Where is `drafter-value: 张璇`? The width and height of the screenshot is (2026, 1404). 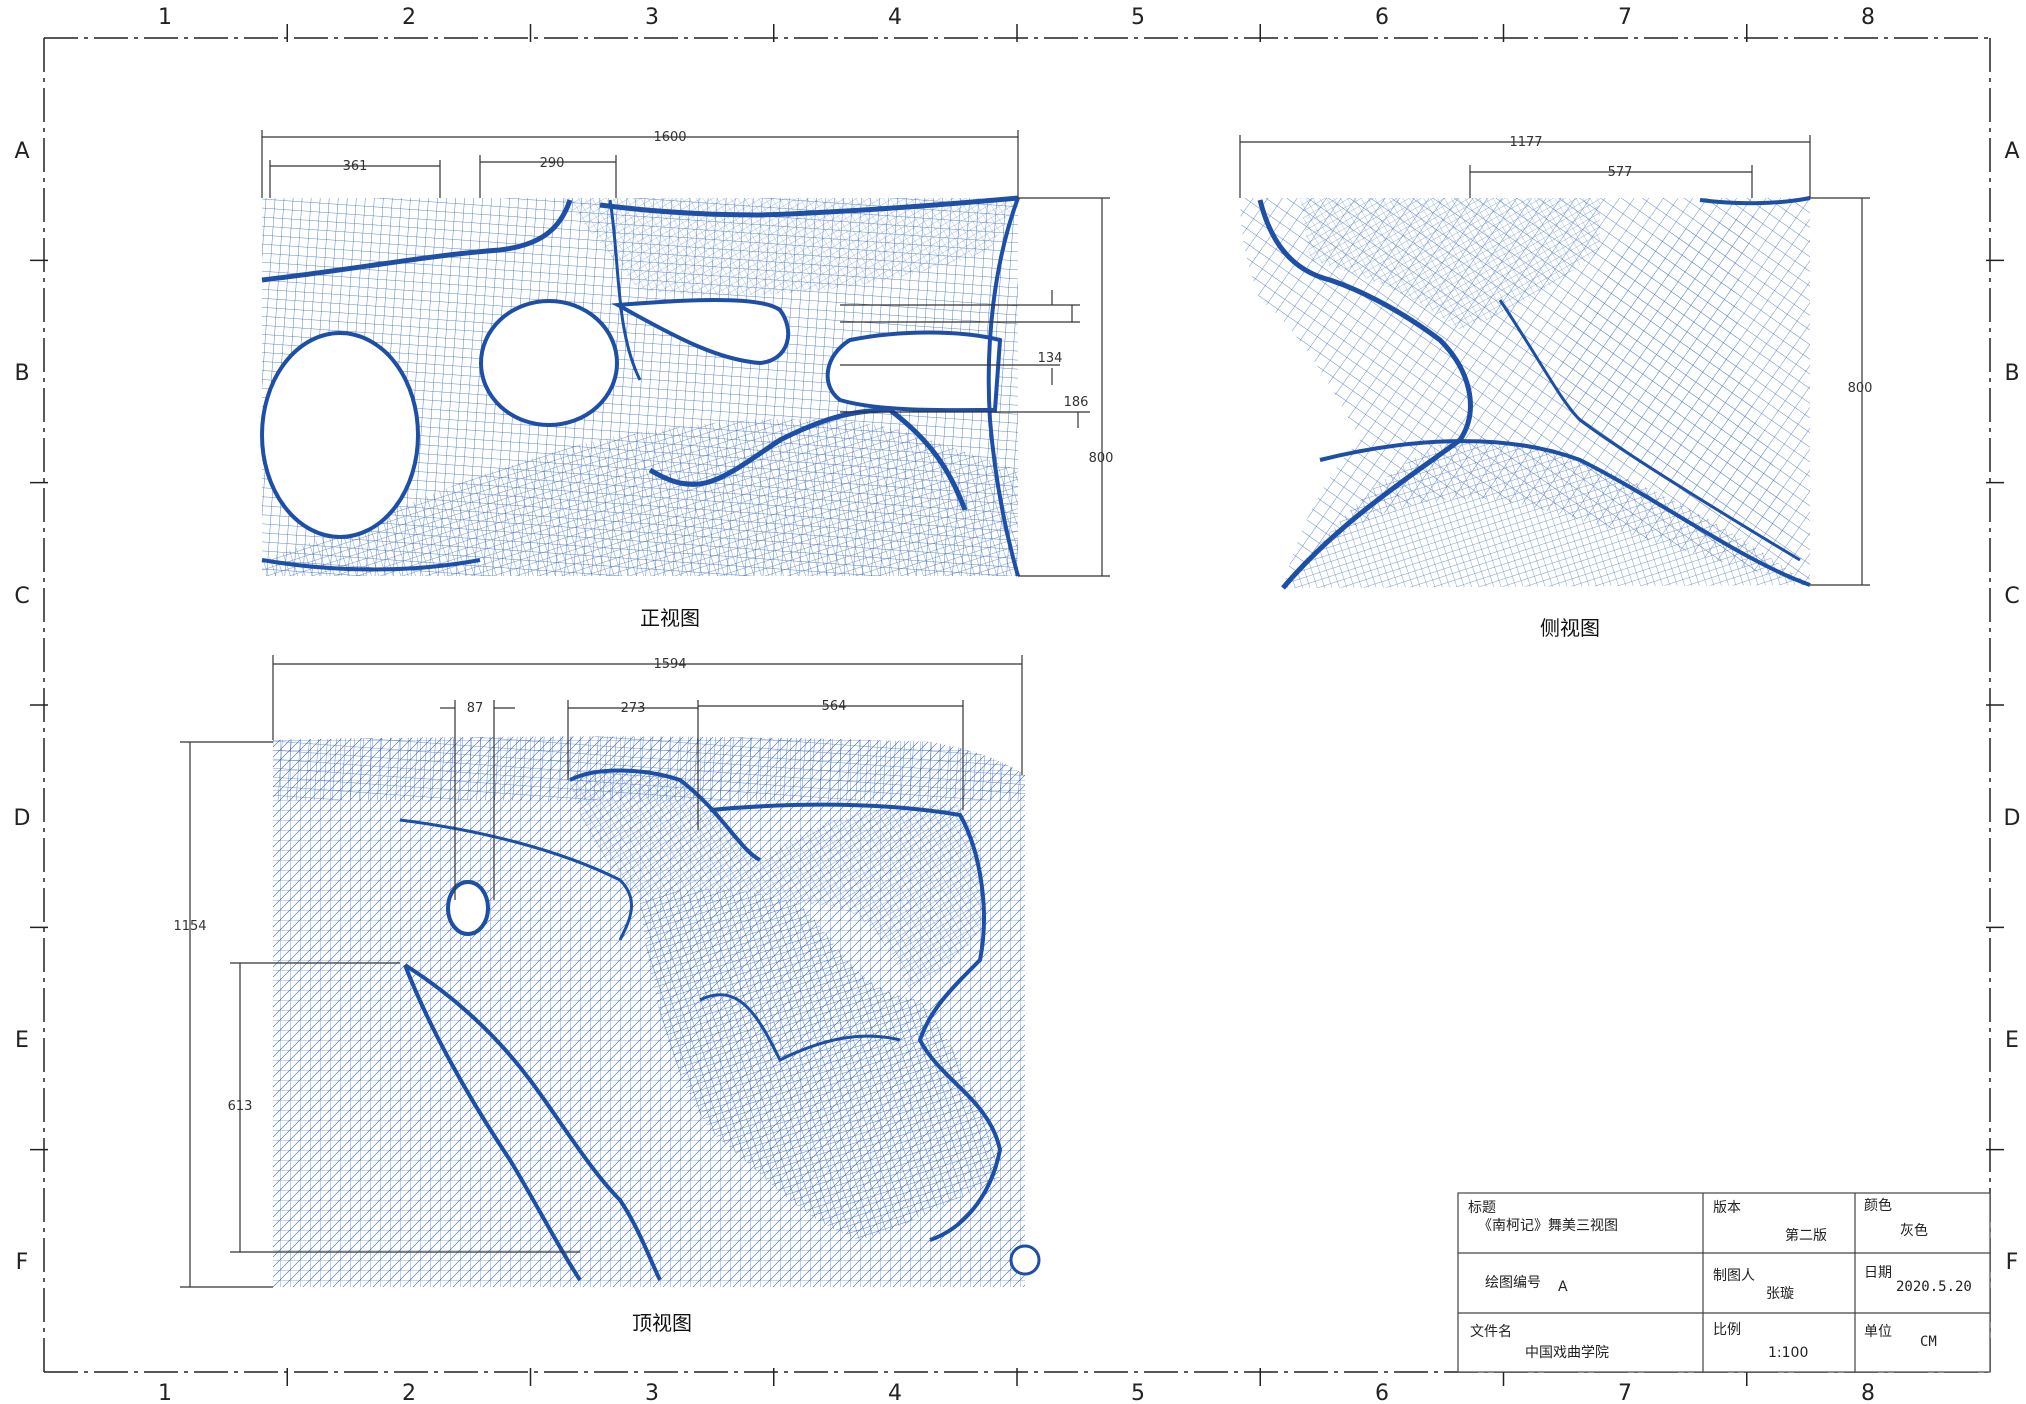
drafter-value: 张璇 is located at coordinates (1780, 1294).